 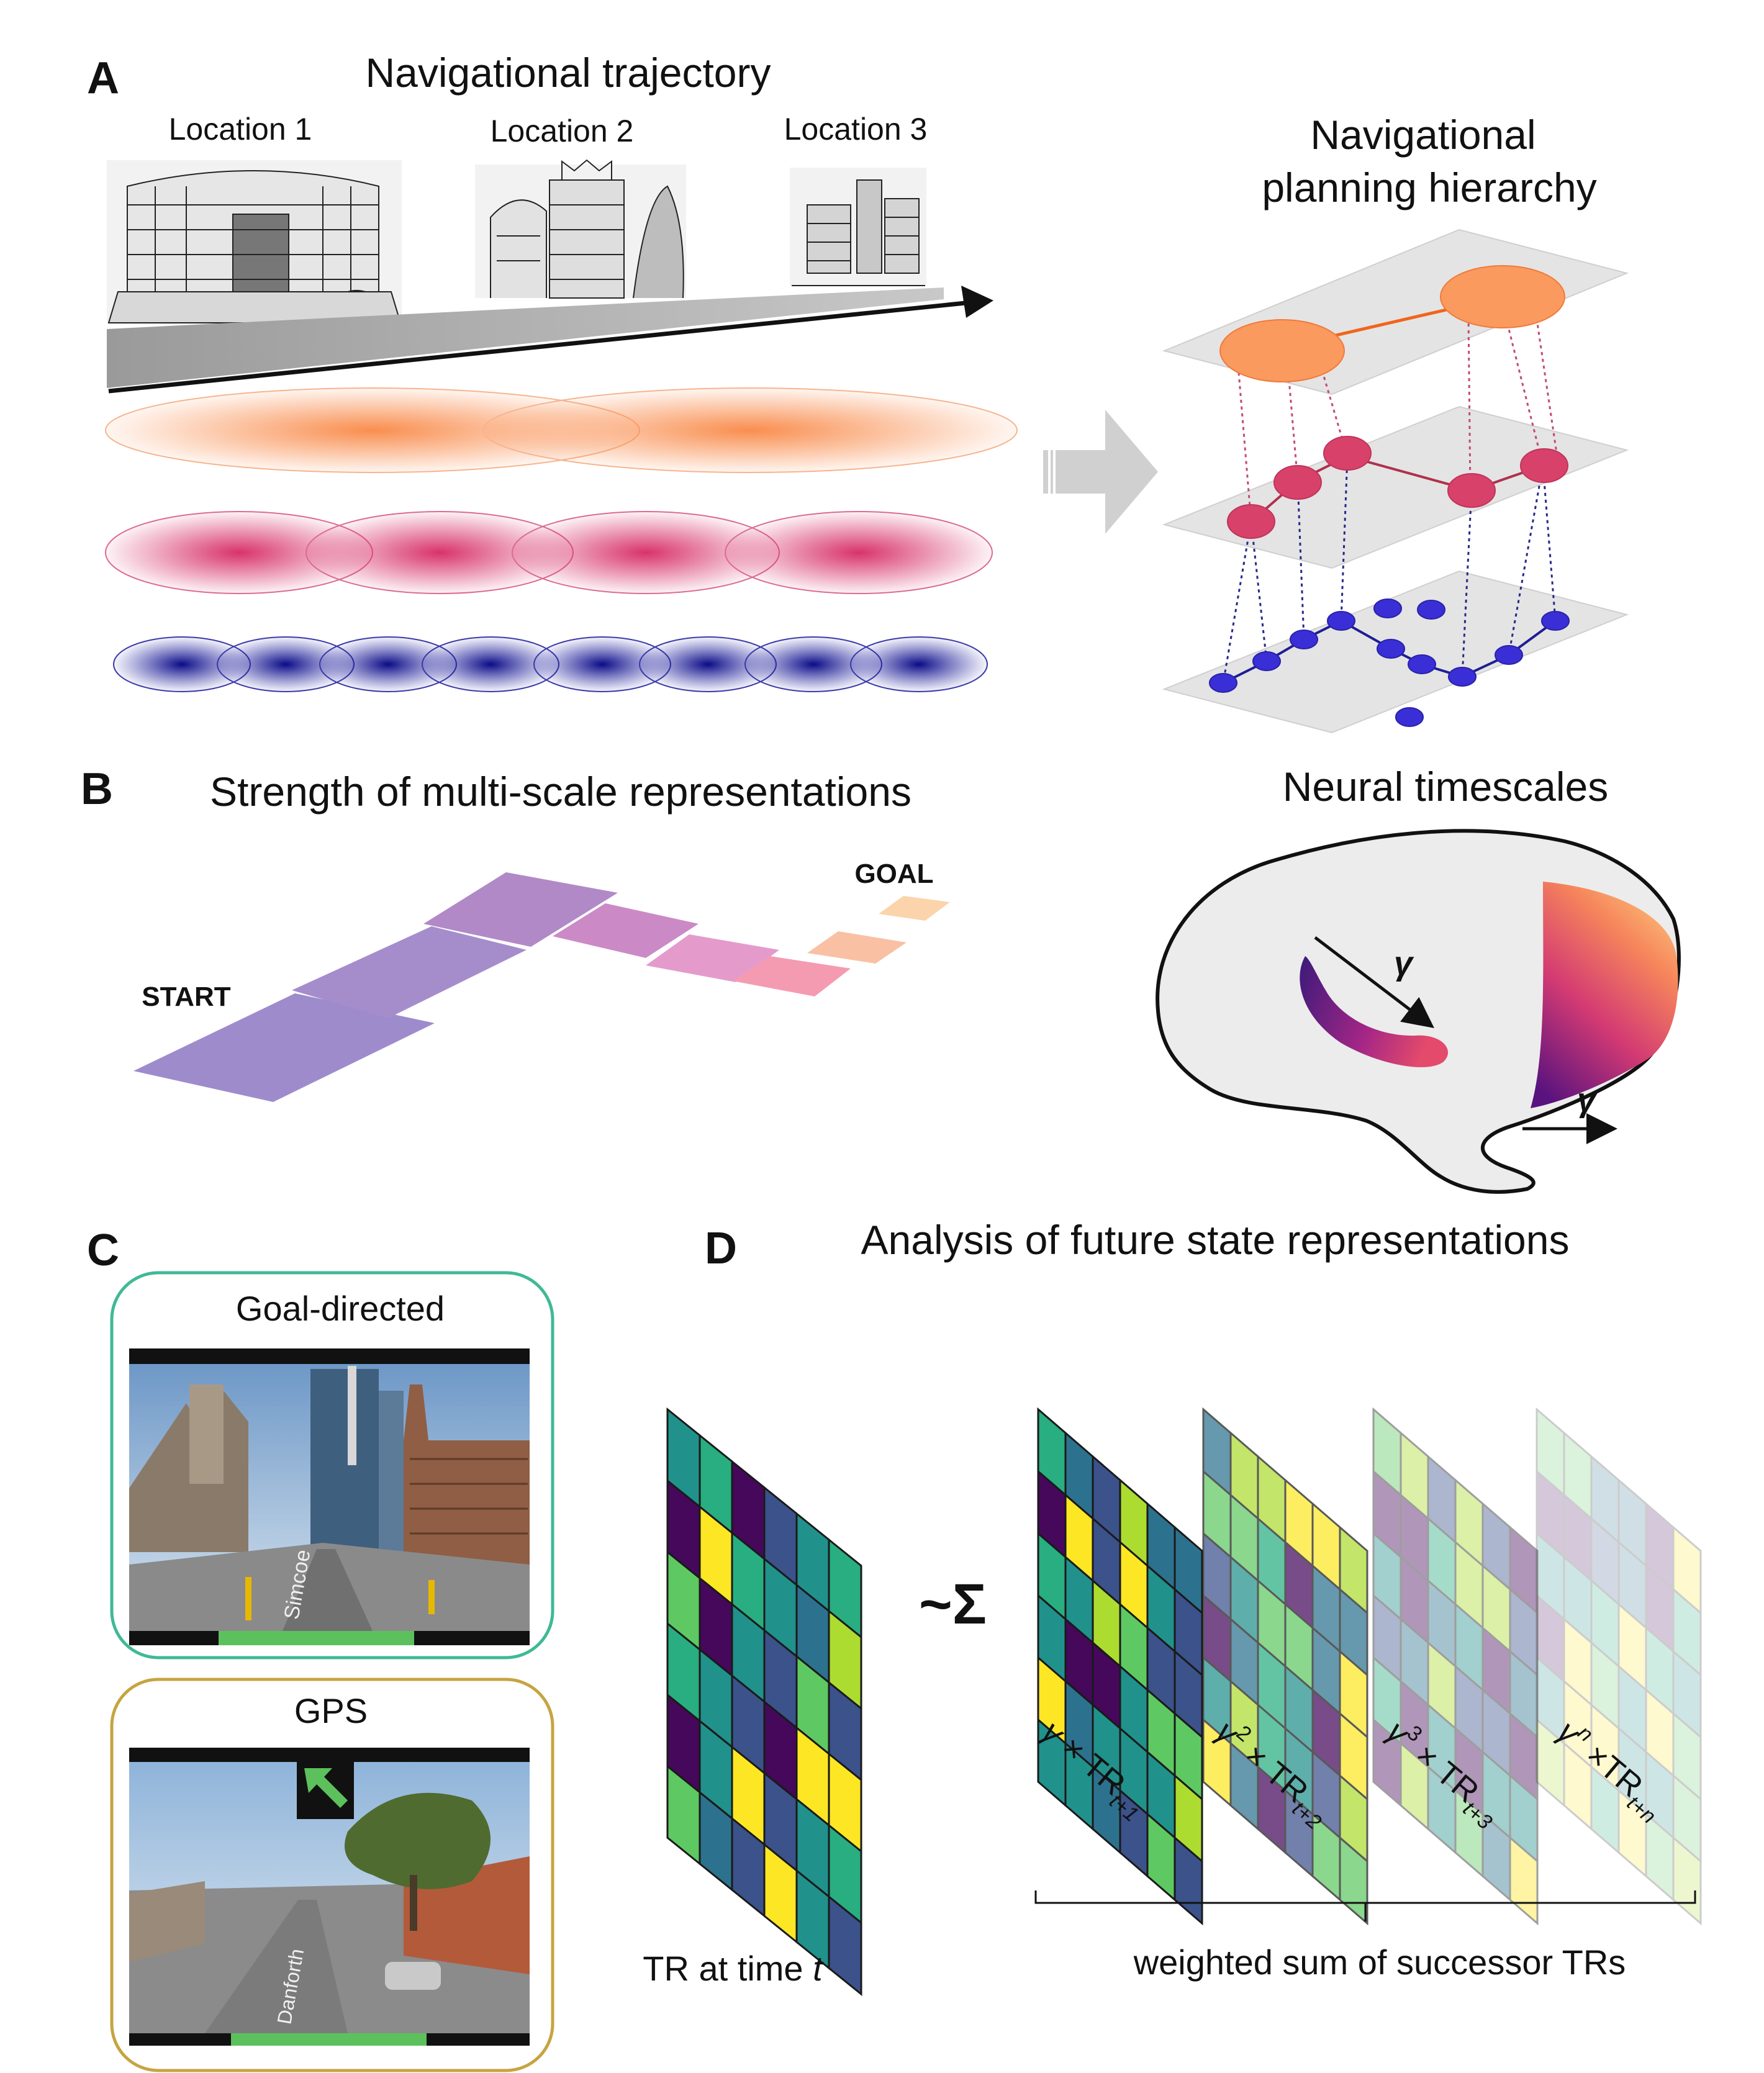 What do you see at coordinates (1587, 1100) in the screenshot?
I see `frontal-gamma-label: γ` at bounding box center [1587, 1100].